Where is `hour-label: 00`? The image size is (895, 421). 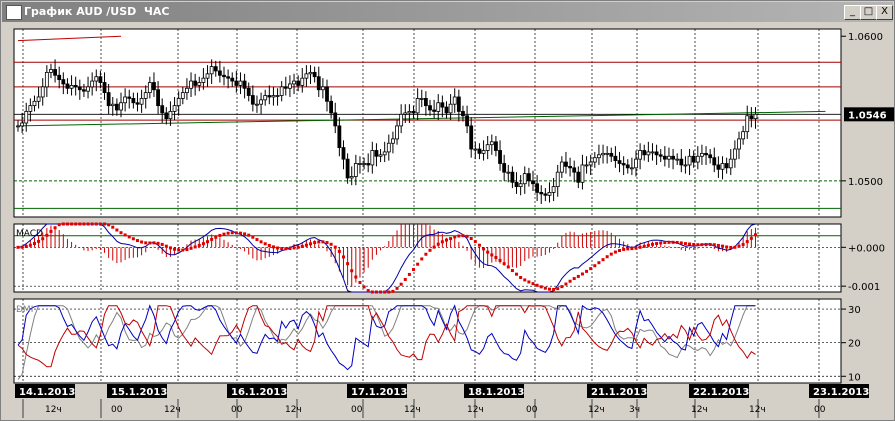 hour-label: 00 is located at coordinates (532, 410).